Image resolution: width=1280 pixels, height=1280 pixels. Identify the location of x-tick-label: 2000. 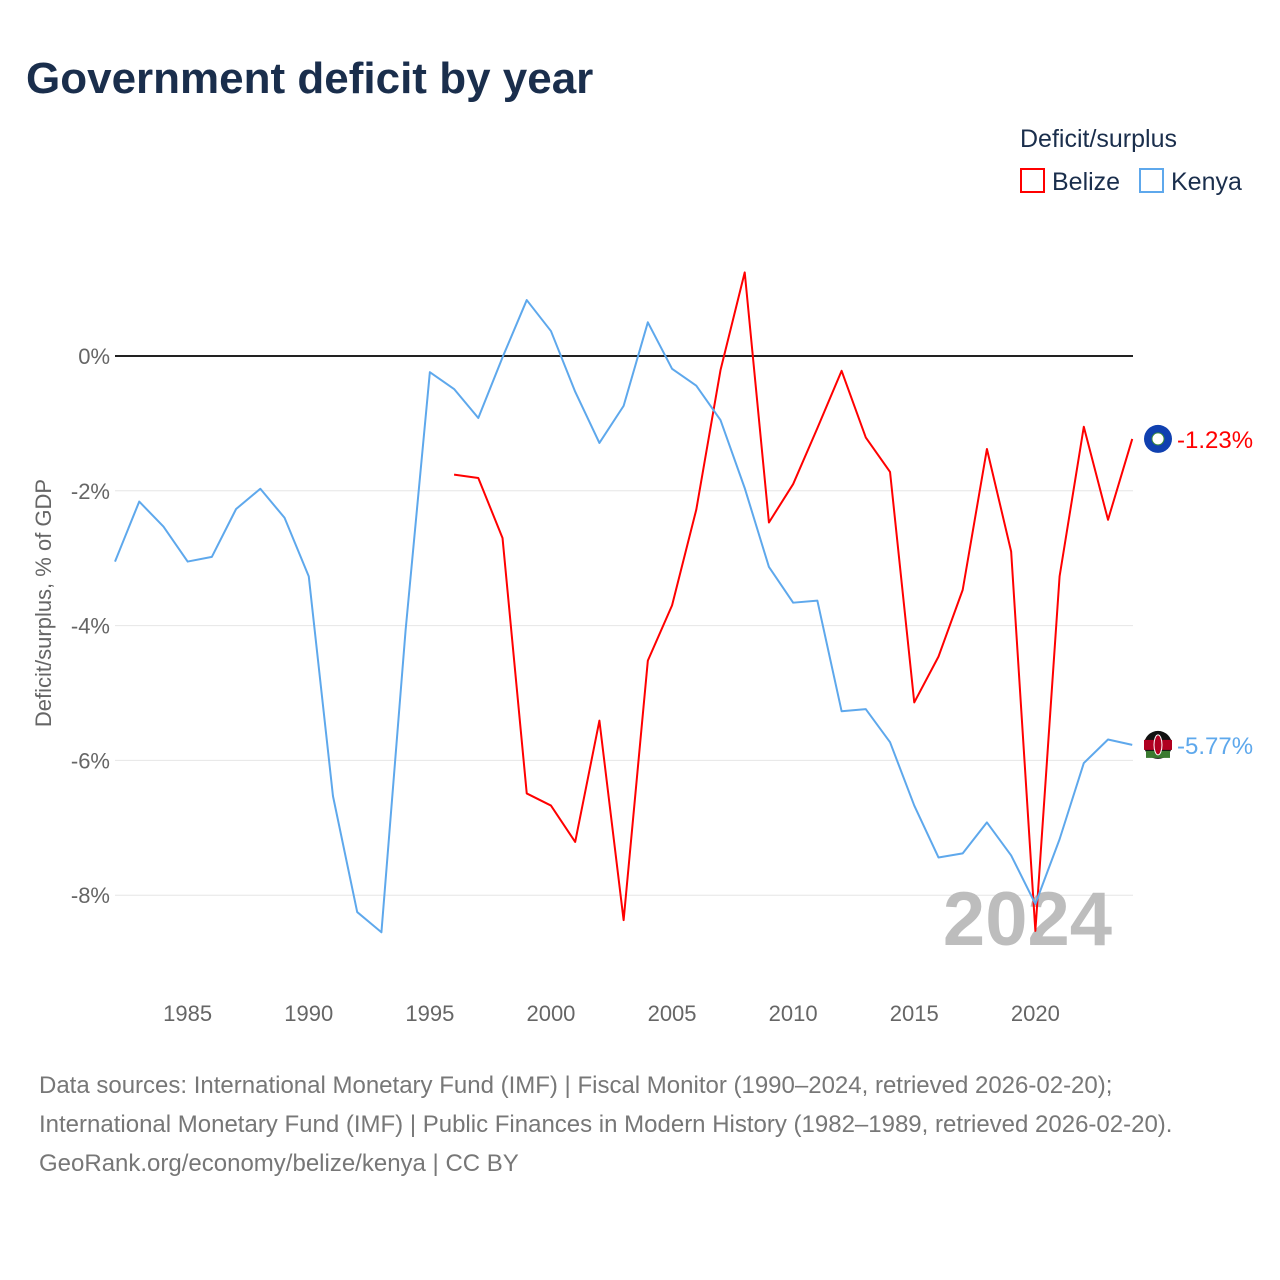
(550, 1013).